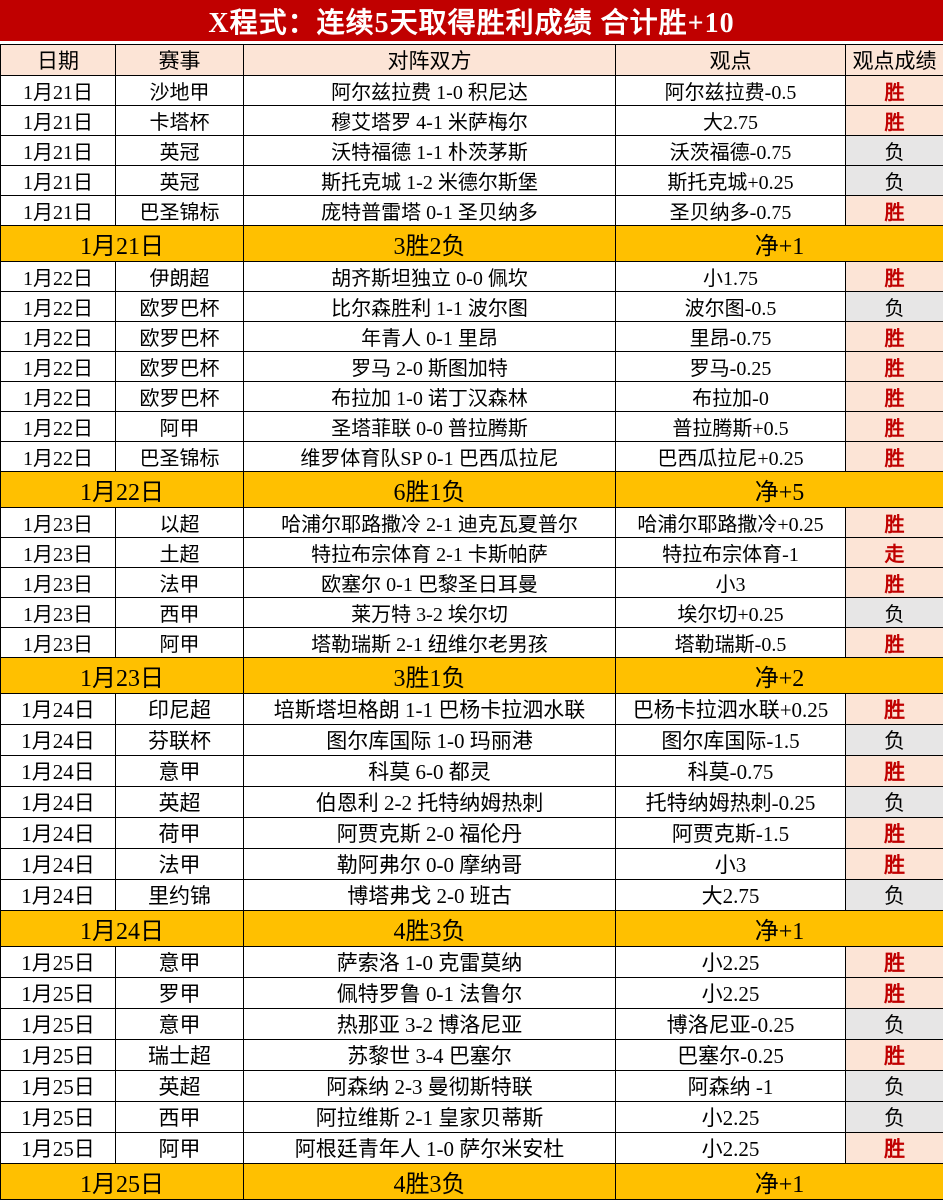  I want to click on match-teams: 阿贾克斯 2-0 福伦丹, so click(430, 833).